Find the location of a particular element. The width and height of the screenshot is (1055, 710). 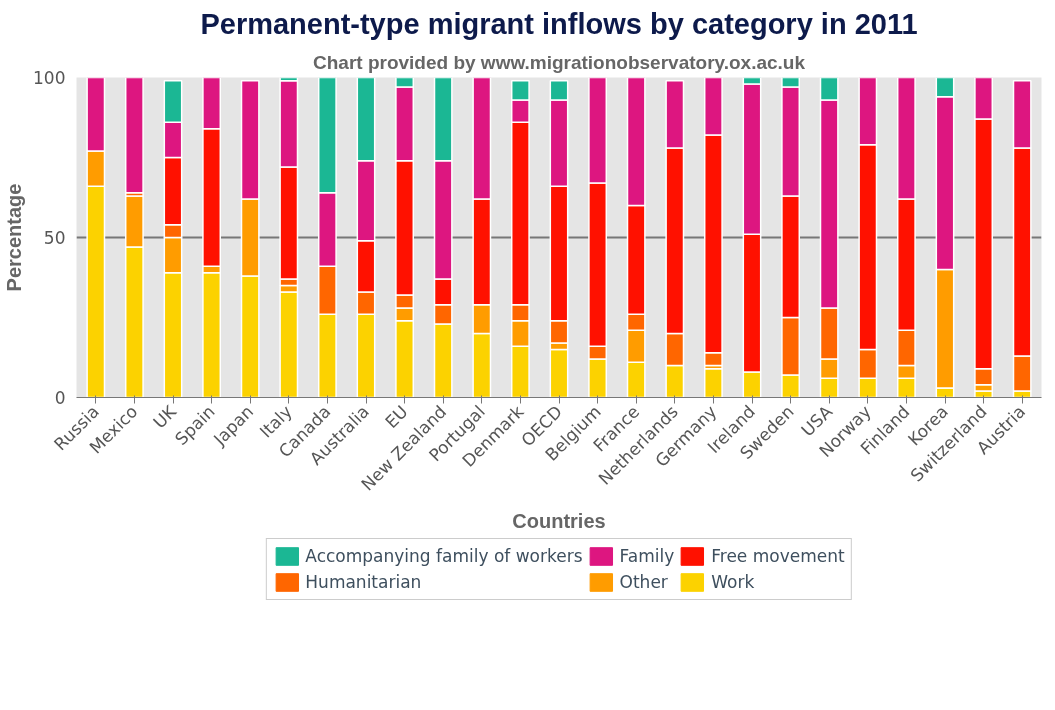

chart-title: Permanent-type migrant inflows by category in 2011 is located at coordinates (559, 23).